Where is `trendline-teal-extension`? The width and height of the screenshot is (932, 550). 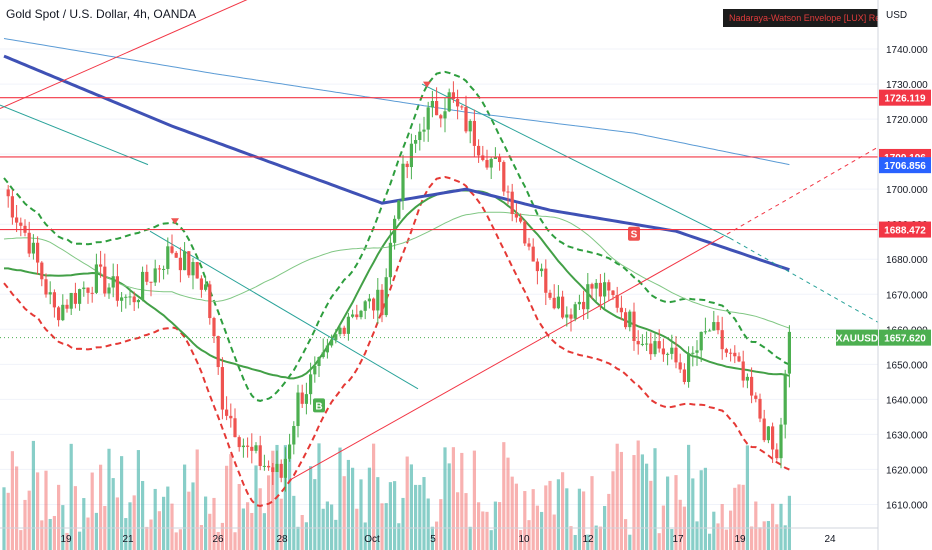 trendline-teal-extension is located at coordinates (804, 280).